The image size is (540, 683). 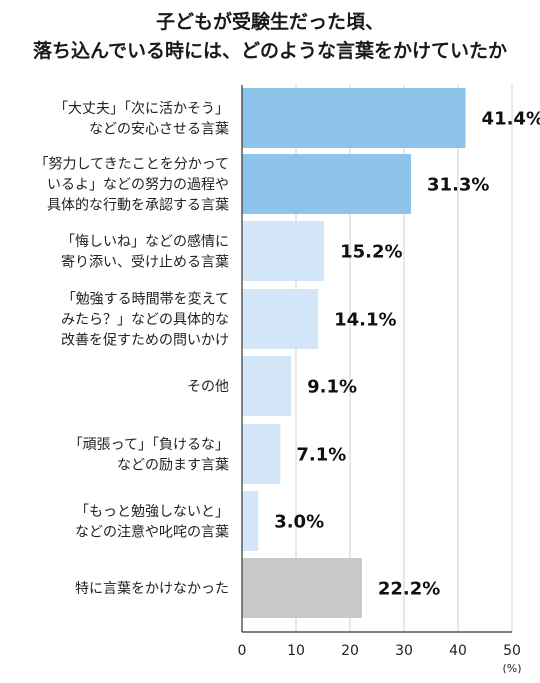 I want to click on x-tick-label: 40, so click(x=458, y=651).